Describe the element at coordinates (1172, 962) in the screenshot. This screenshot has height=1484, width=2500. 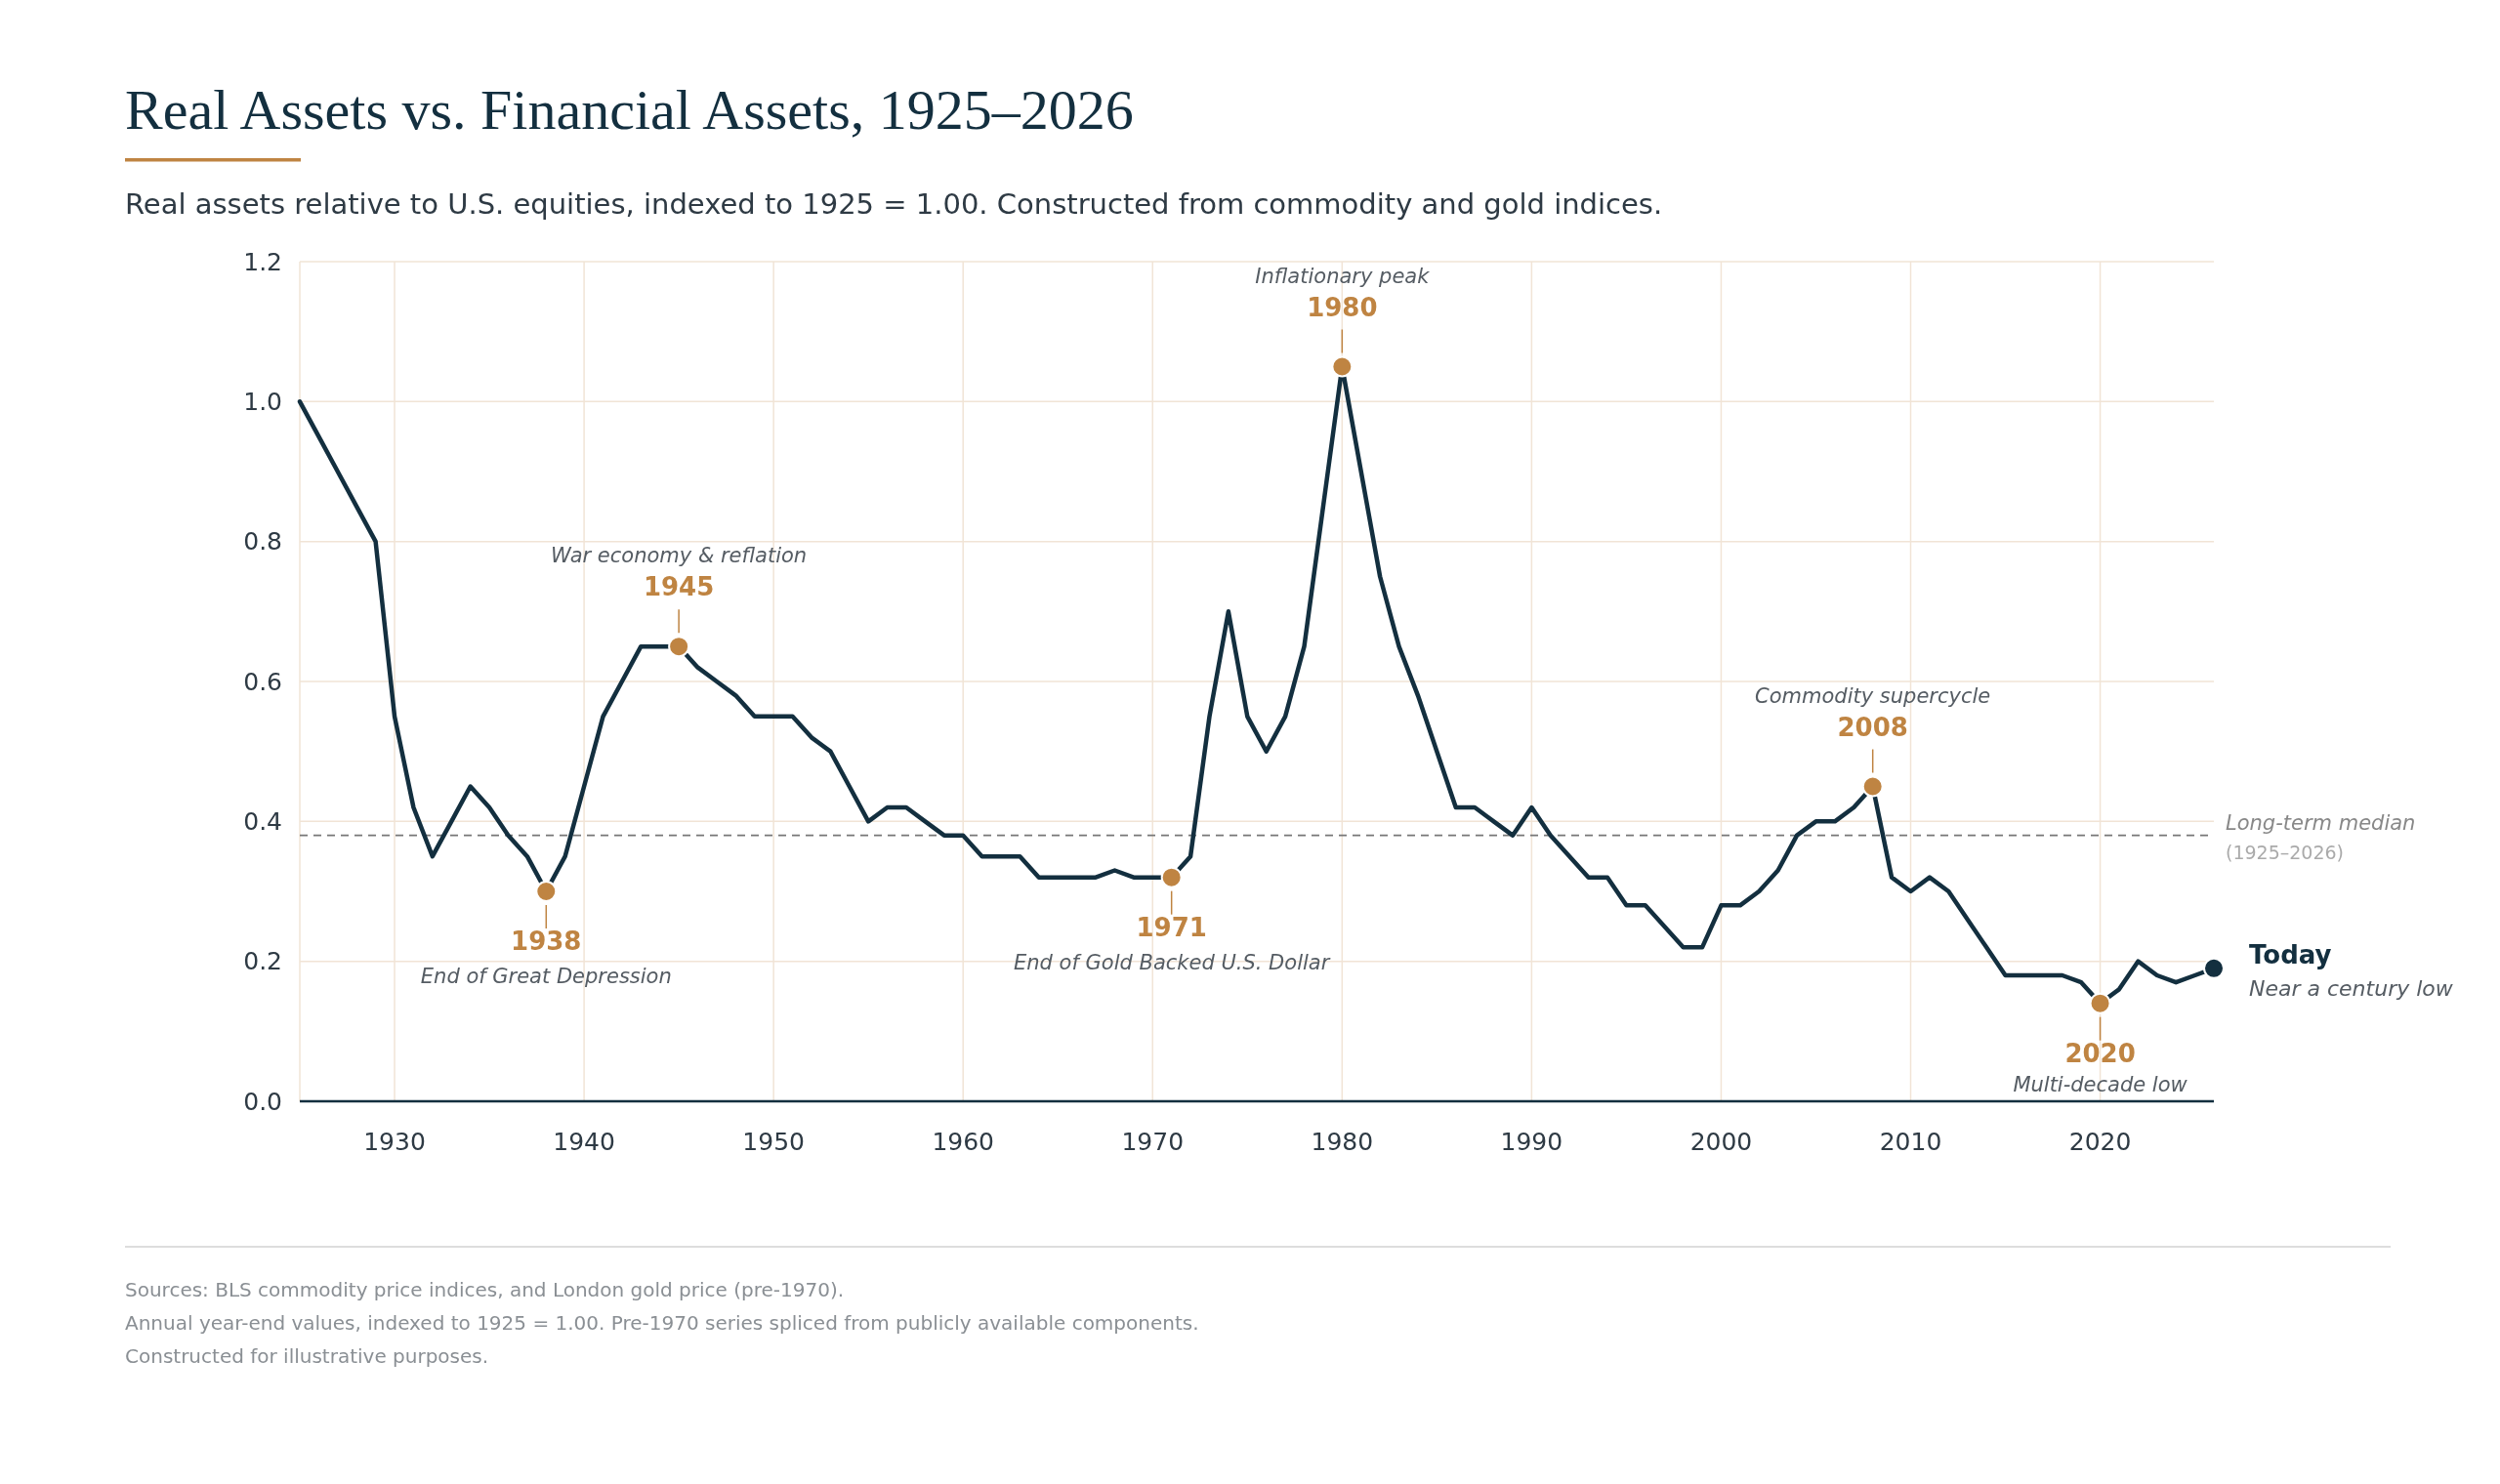
I see `annotation: End of Gold Backed U.S. Dollar` at that location.